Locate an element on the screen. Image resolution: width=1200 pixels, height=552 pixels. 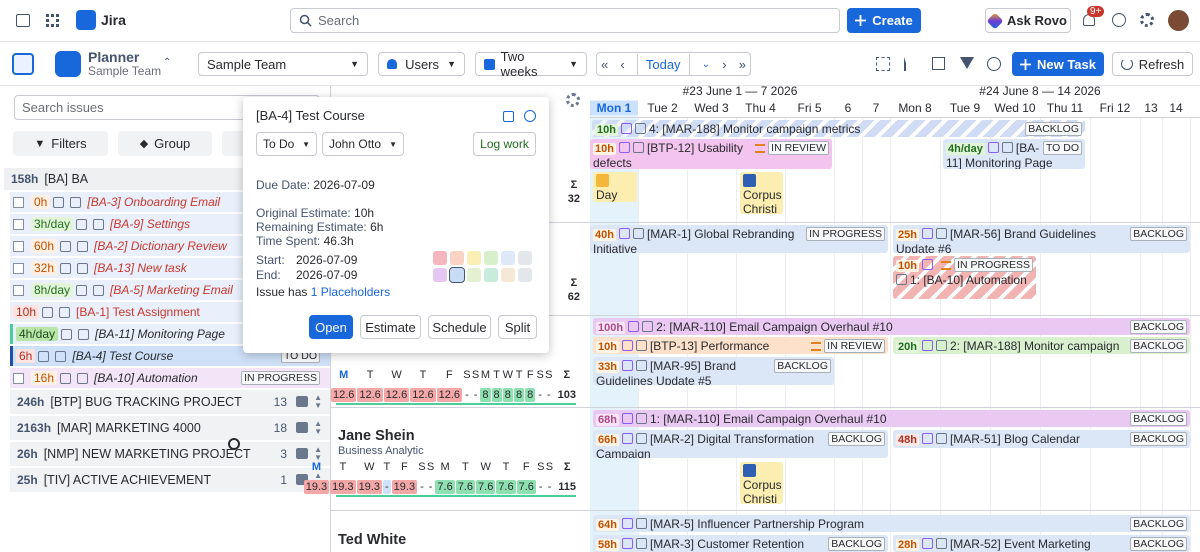
search-box: Search is located at coordinates (565, 20).